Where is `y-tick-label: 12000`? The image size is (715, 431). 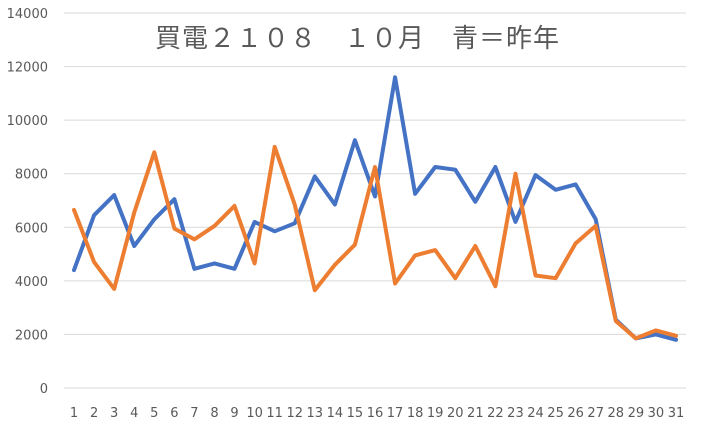
y-tick-label: 12000 is located at coordinates (27, 68).